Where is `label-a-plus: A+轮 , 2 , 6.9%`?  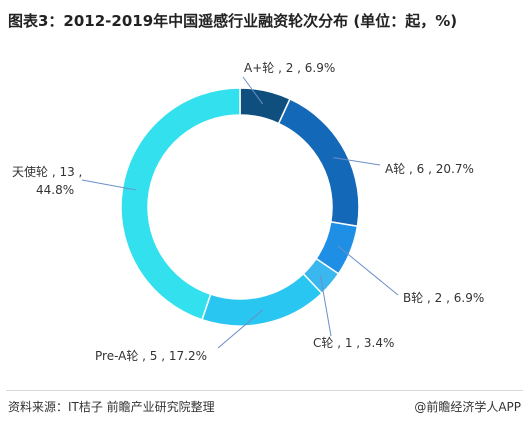 label-a-plus: A+轮 , 2 , 6.9% is located at coordinates (289, 68).